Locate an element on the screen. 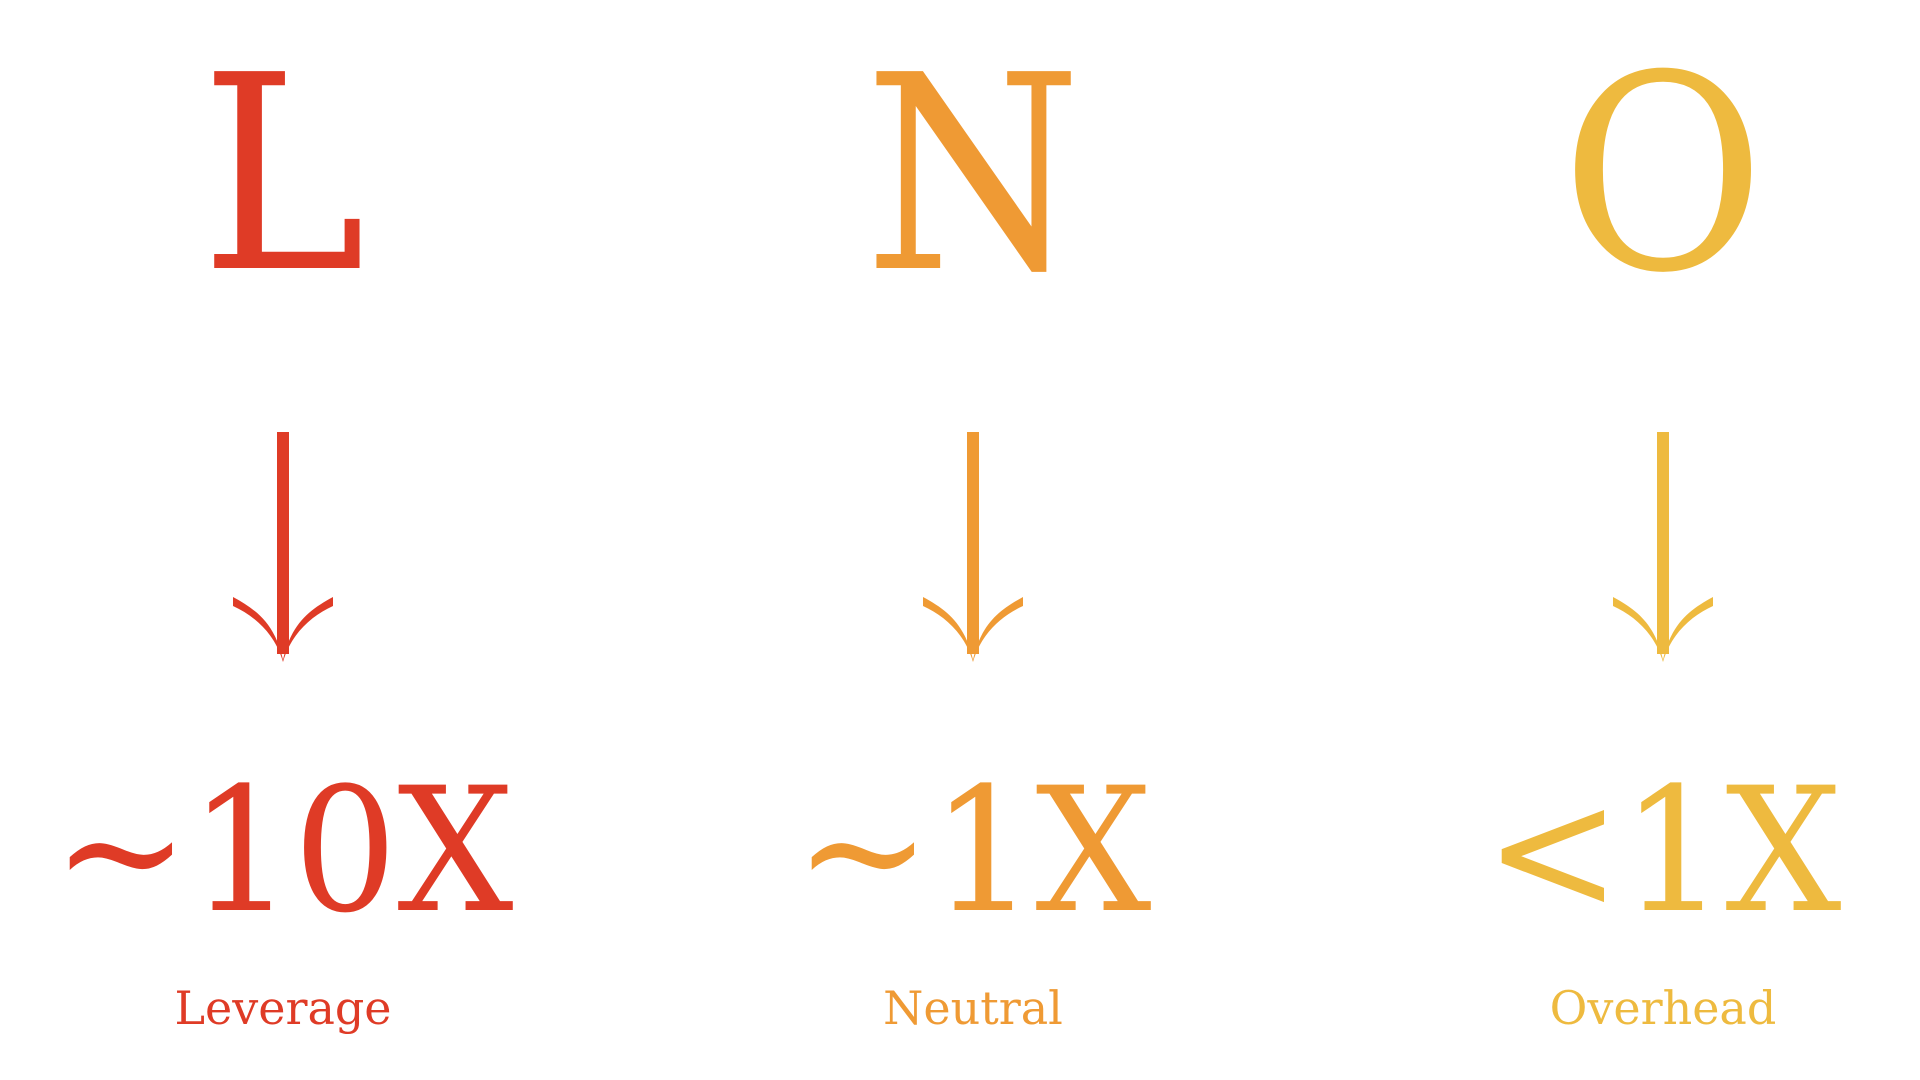  category-label: Overhead is located at coordinates (1663, 1008).